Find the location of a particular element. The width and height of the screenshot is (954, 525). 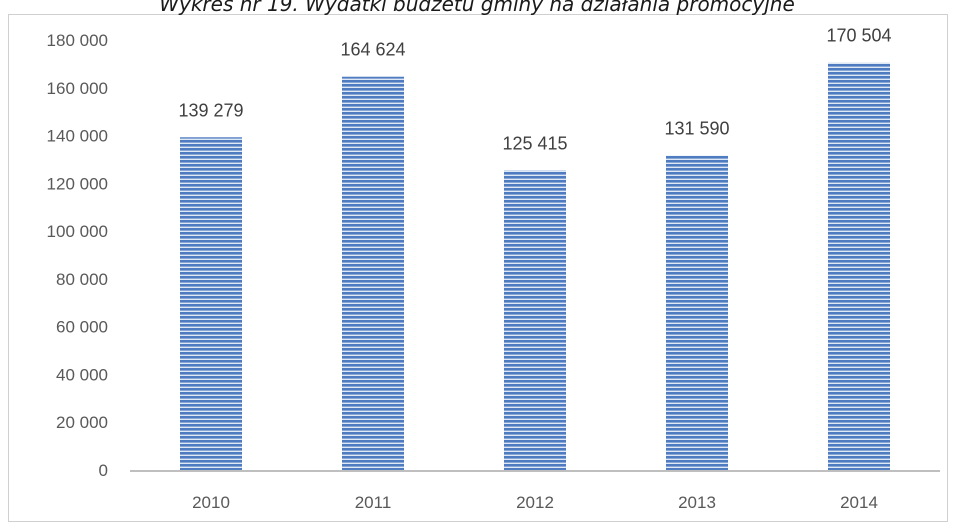

y-tick-label: 80 000 is located at coordinates (82, 279).